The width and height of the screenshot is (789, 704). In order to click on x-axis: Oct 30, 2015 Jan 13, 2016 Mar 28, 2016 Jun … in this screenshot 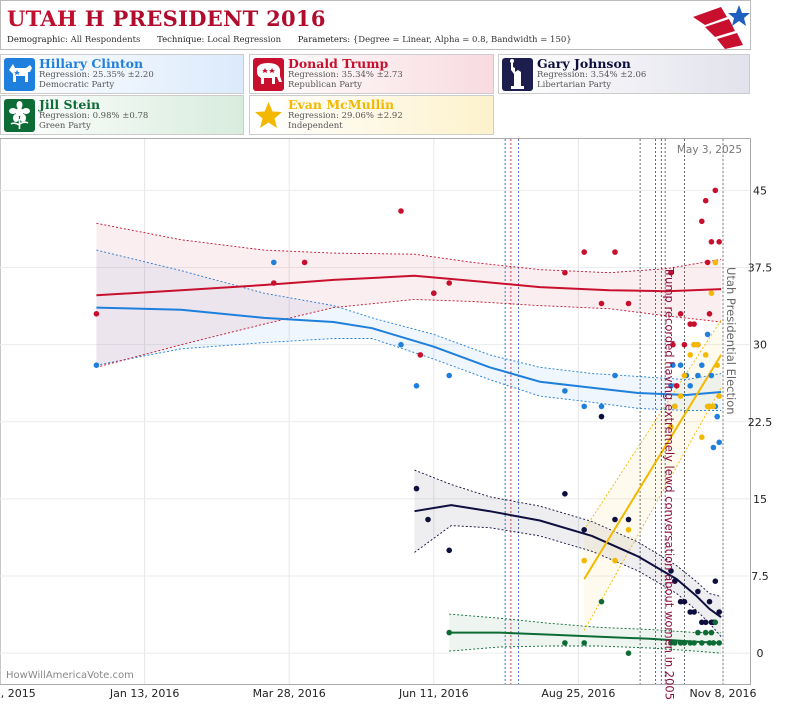, I will do `click(378, 693)`.